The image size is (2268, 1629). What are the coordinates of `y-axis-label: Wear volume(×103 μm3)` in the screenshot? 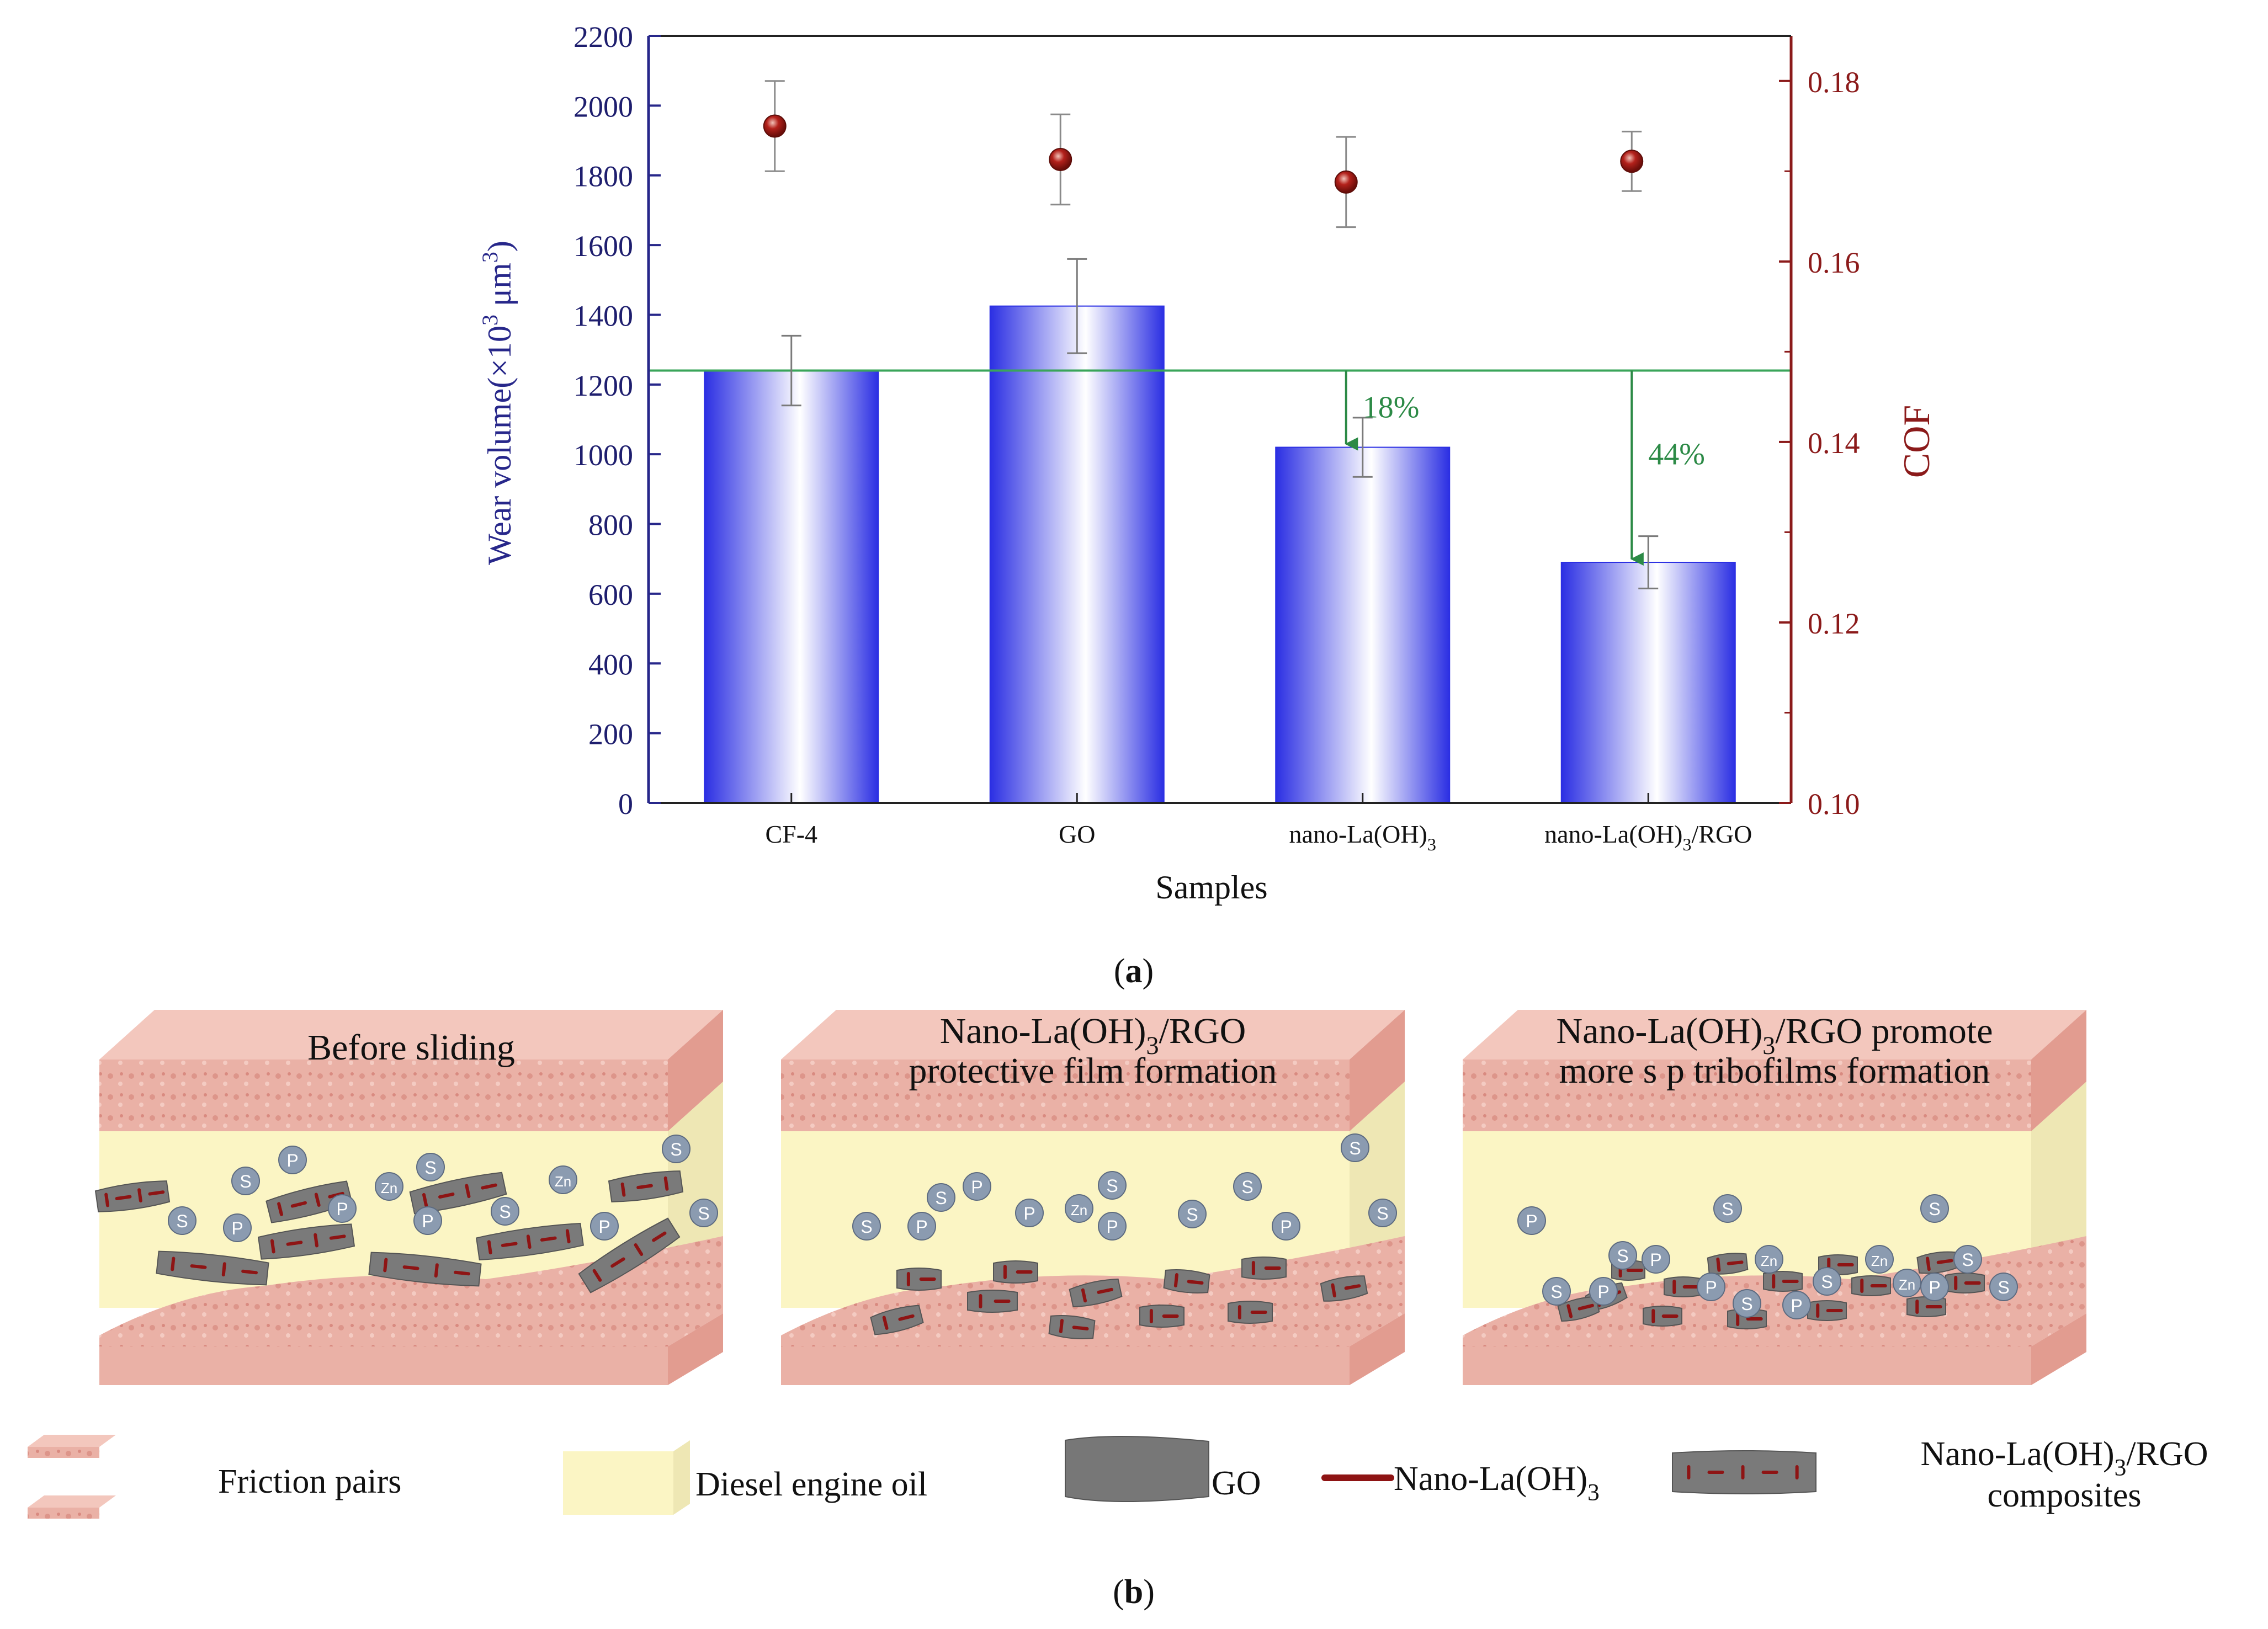 It's located at (497, 403).